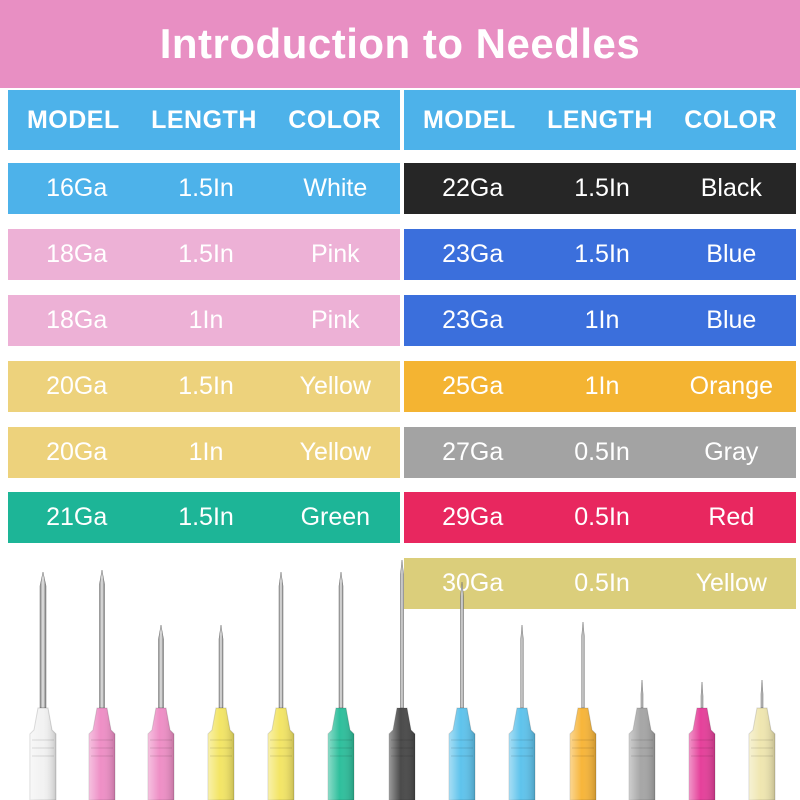  I want to click on table-row: 23Ga 1In Blue, so click(600, 320).